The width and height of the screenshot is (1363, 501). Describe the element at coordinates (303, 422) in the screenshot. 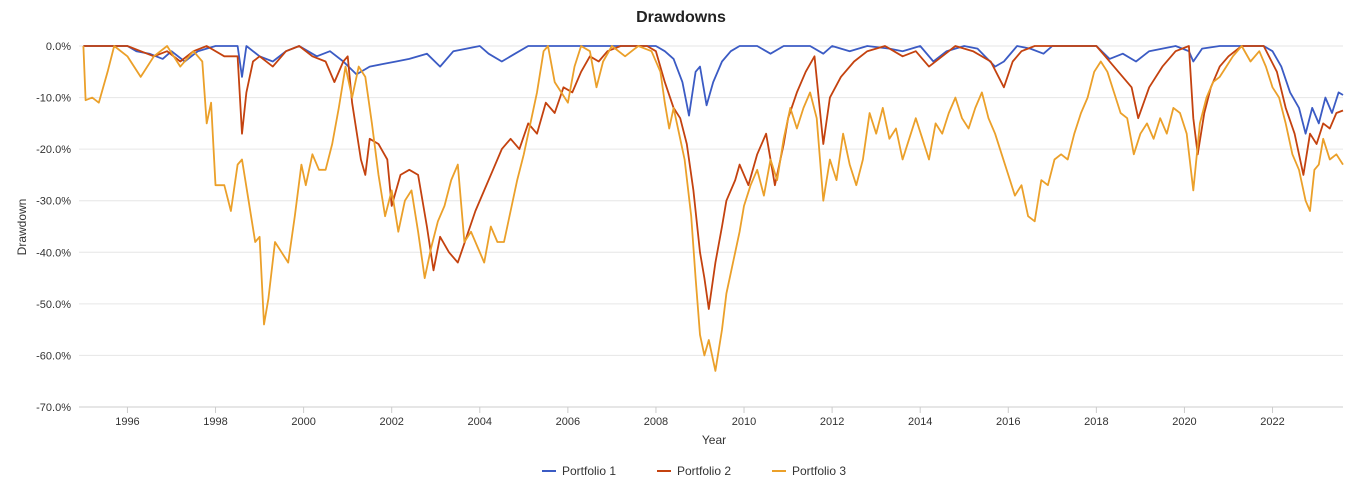

I see `x-tick-label: 2000` at that location.